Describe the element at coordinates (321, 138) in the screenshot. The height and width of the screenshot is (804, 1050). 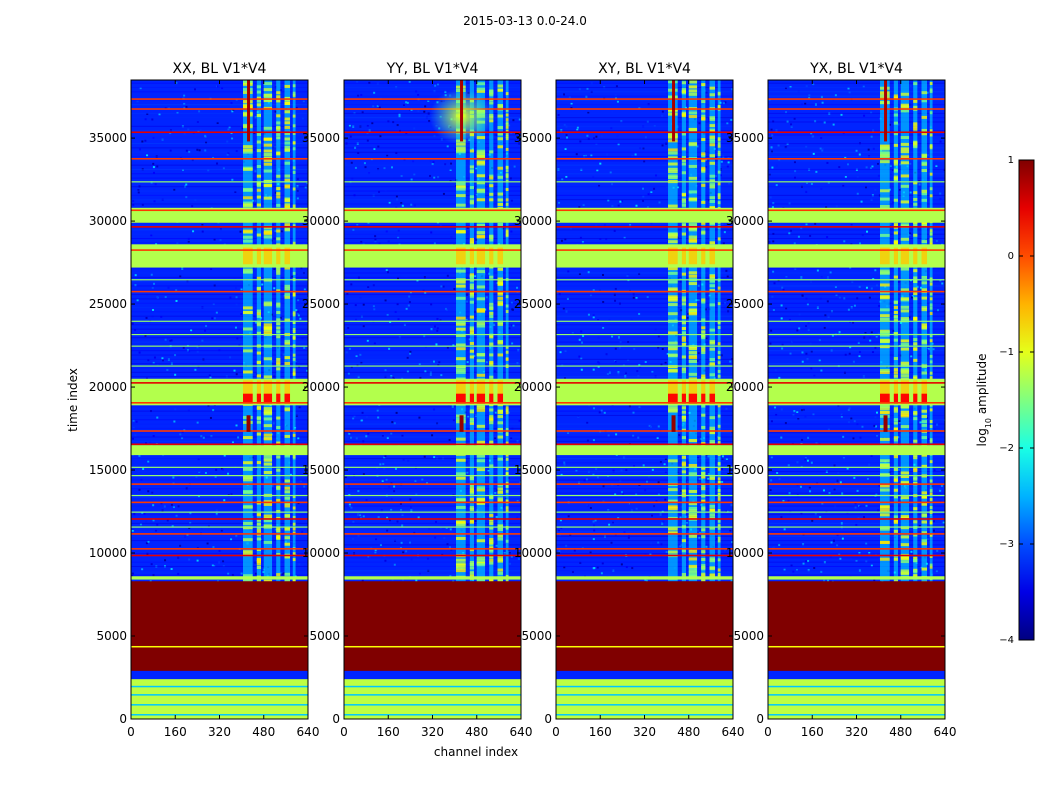
I see `y-tick-label: 35000` at that location.